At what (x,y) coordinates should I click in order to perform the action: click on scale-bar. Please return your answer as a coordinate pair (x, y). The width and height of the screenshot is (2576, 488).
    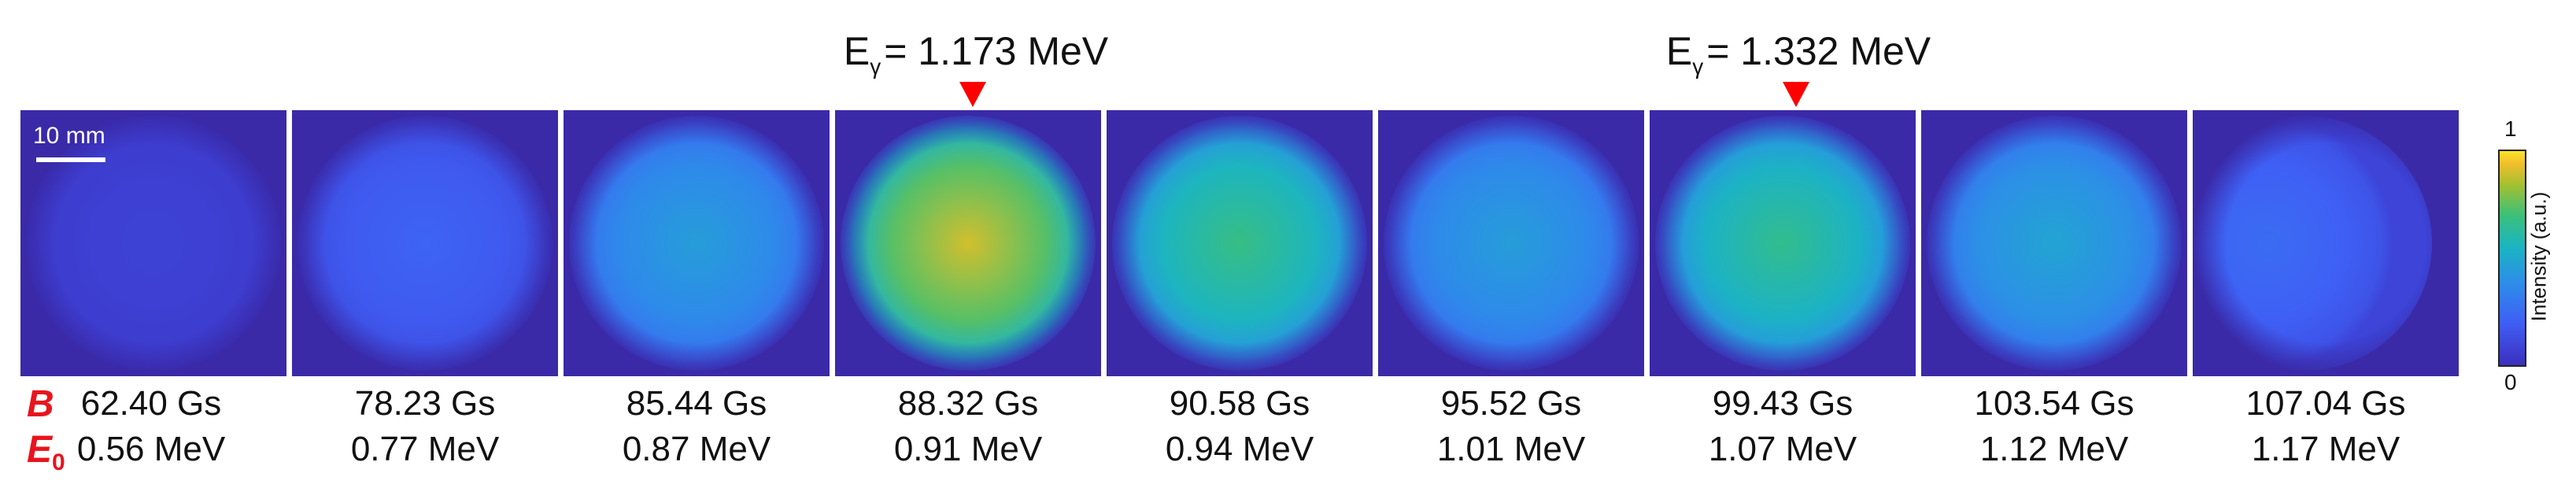
    Looking at the image, I should click on (70, 159).